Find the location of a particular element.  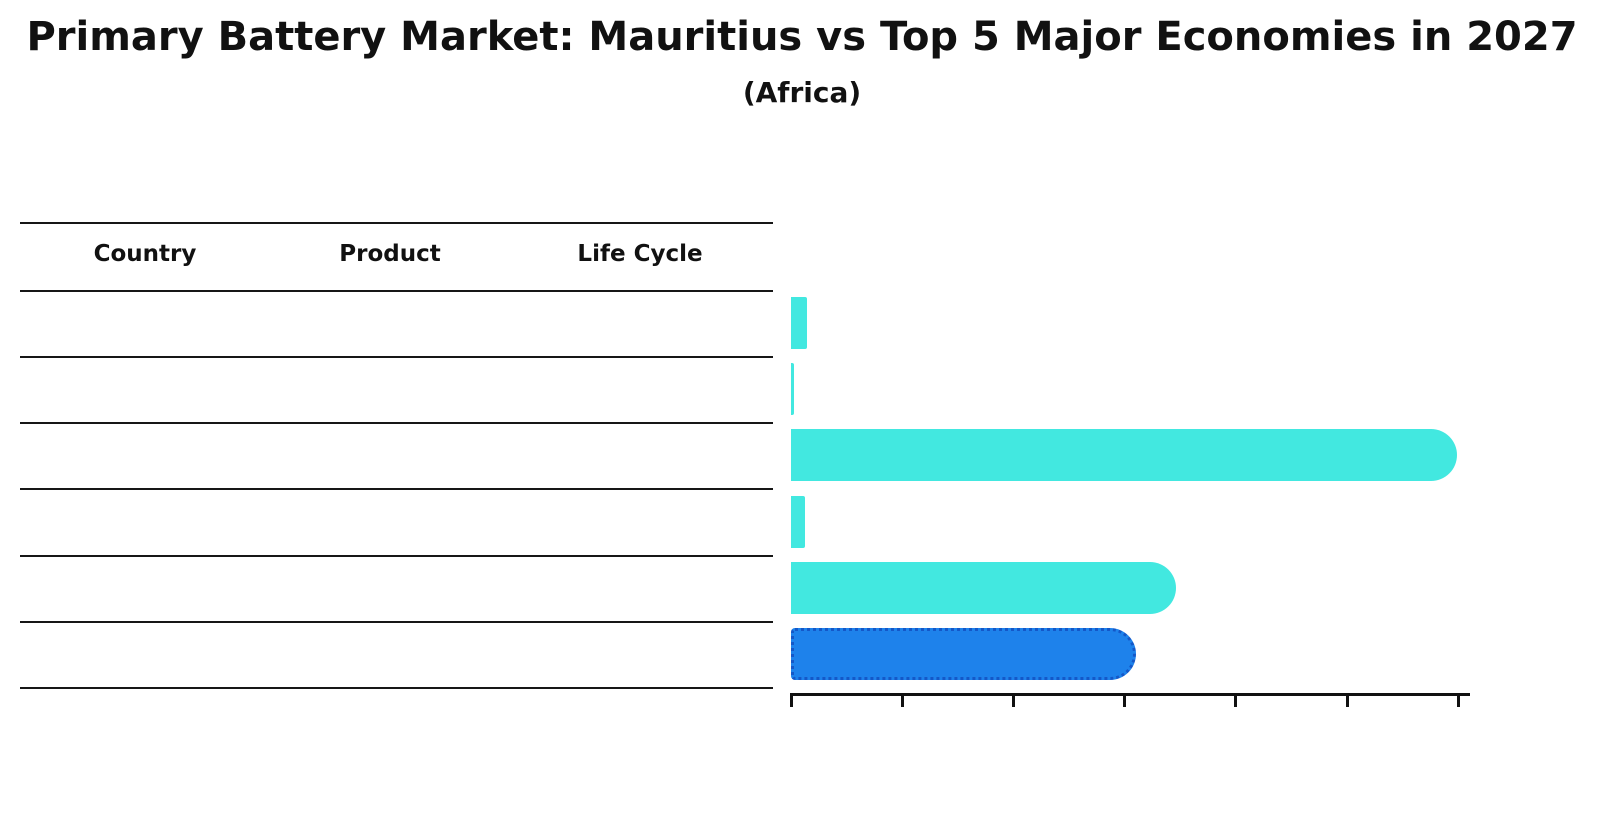

x-axis-line is located at coordinates (1130, 694).